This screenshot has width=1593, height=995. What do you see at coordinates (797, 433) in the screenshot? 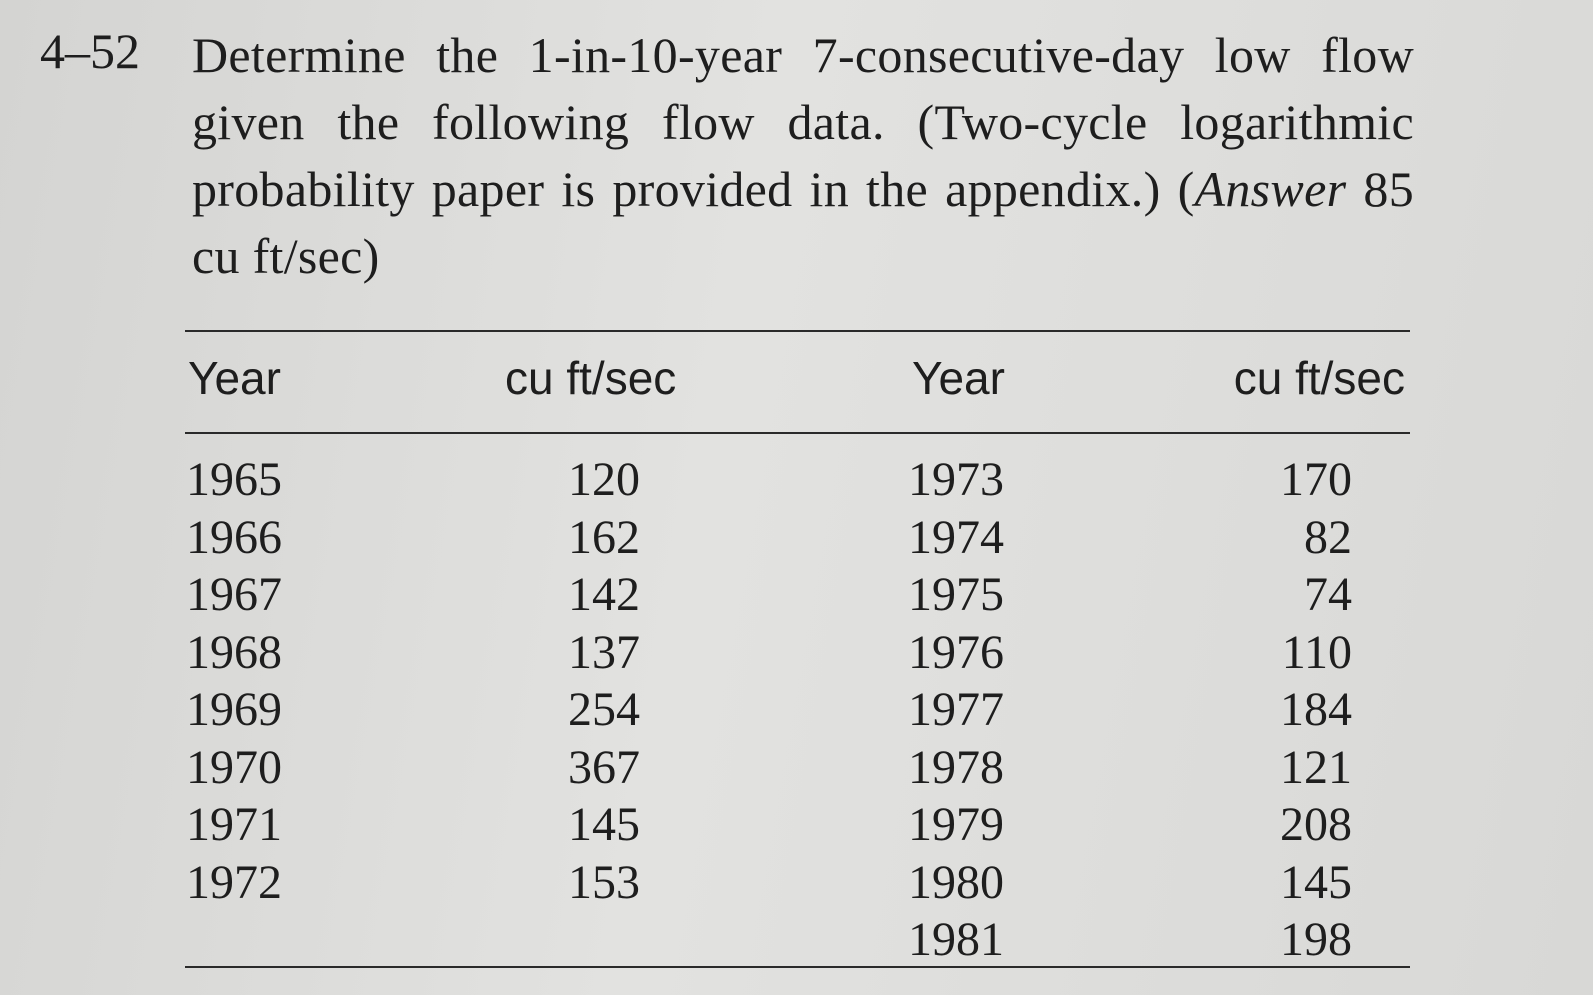
I see `header-rule` at bounding box center [797, 433].